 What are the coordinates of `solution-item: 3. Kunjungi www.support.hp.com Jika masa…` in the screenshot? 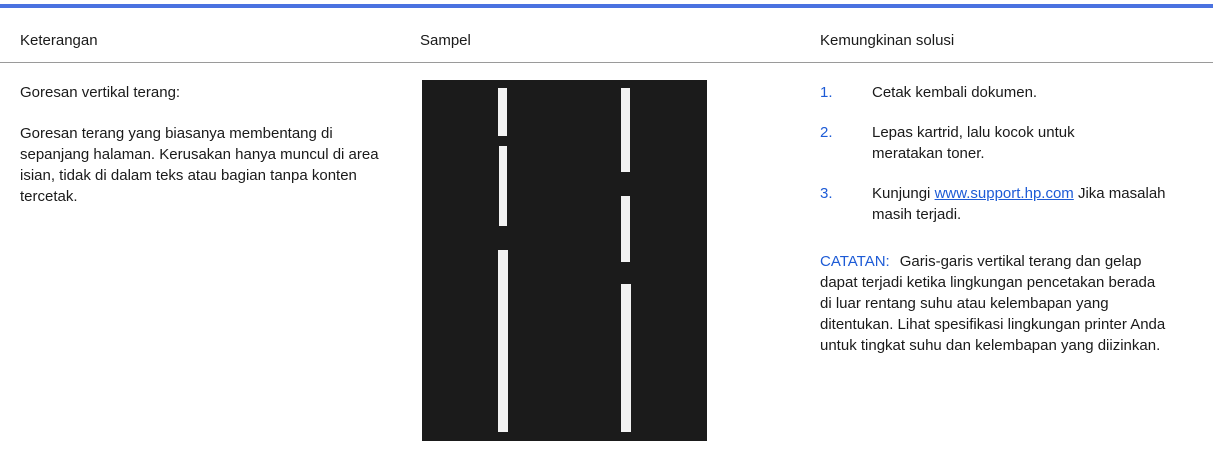 It's located at (1010, 204).